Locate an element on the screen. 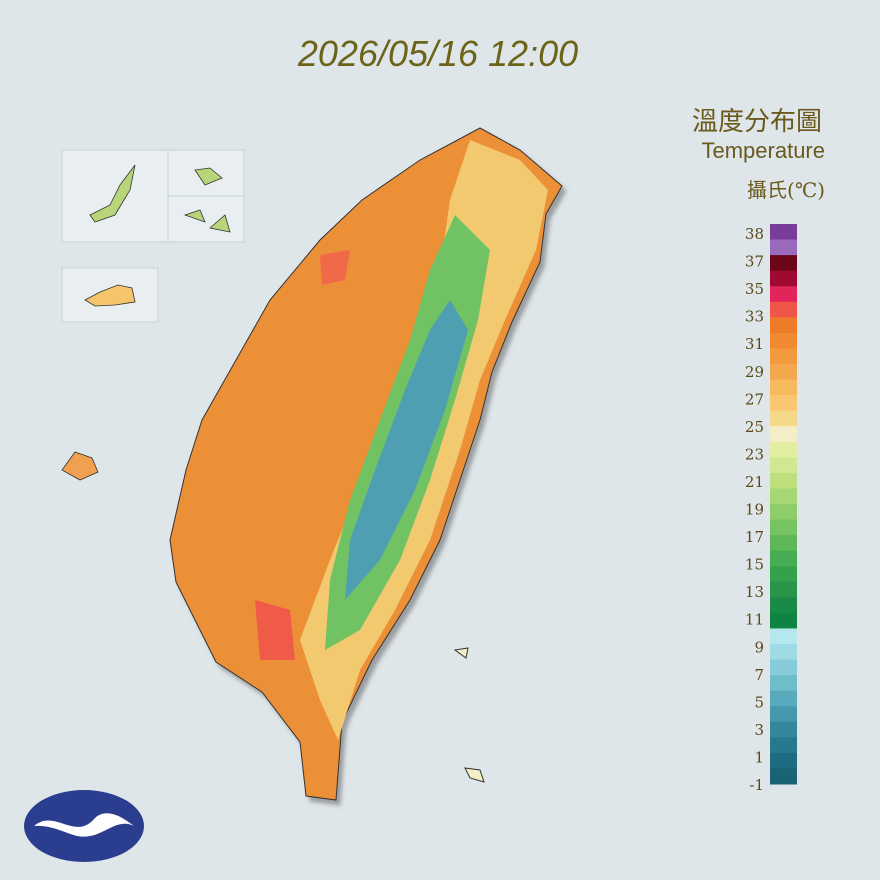 This screenshot has height=880, width=880. legend-tick-label: 25 is located at coordinates (754, 427).